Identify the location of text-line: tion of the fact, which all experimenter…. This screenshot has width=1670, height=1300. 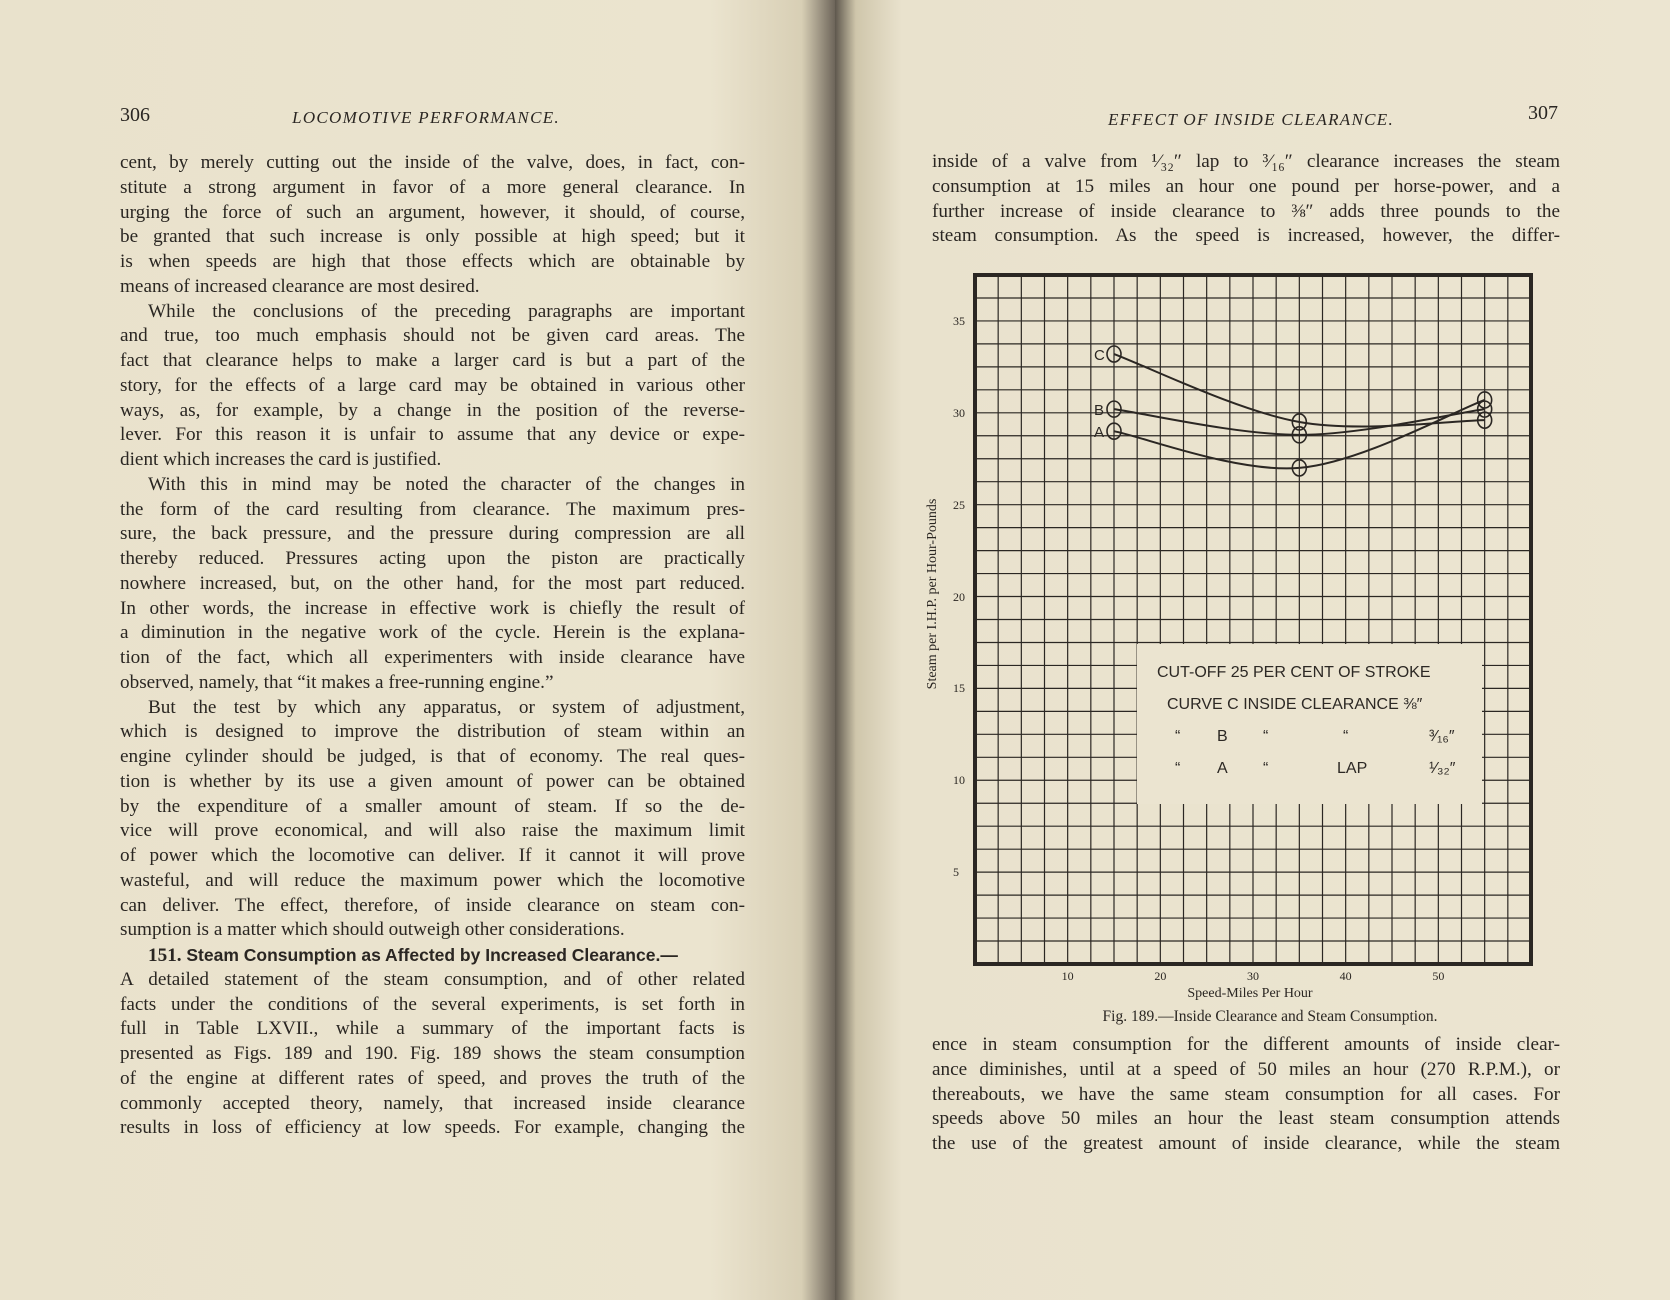
(432, 657).